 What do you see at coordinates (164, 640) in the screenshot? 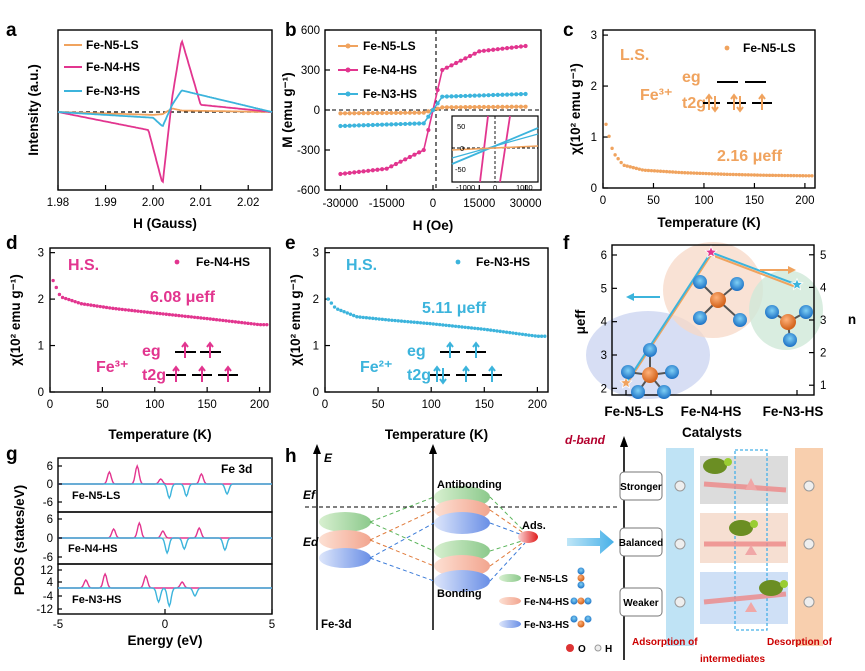
I see `panel-g-xlabel: Energy (eV)` at bounding box center [164, 640].